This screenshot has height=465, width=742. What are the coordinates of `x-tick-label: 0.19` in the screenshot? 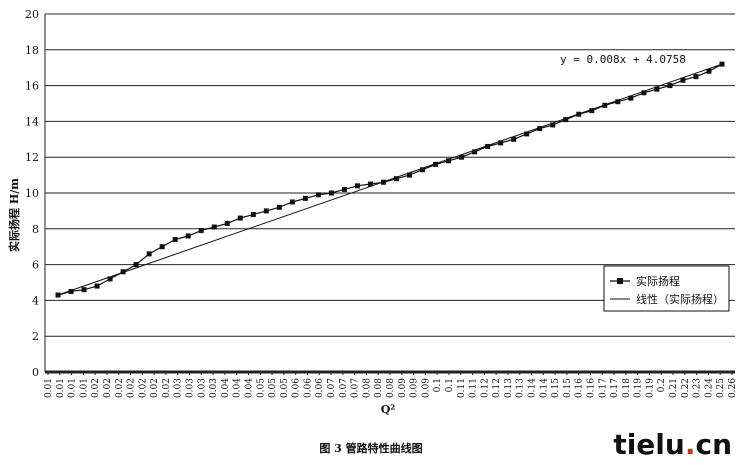 It's located at (650, 388).